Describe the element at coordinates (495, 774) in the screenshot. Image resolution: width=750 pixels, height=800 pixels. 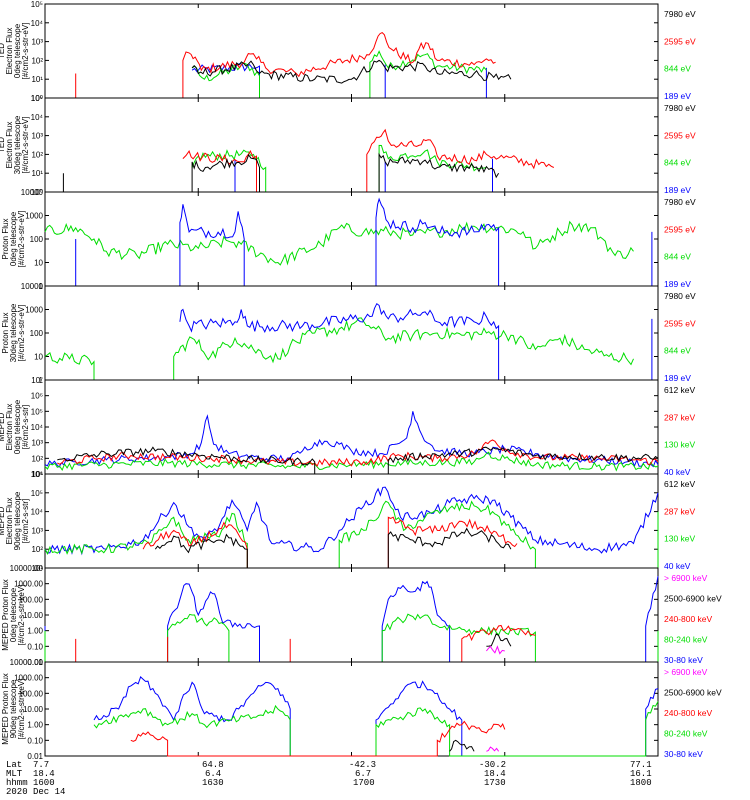
I see `footer-mlt-3: 18.4` at that location.